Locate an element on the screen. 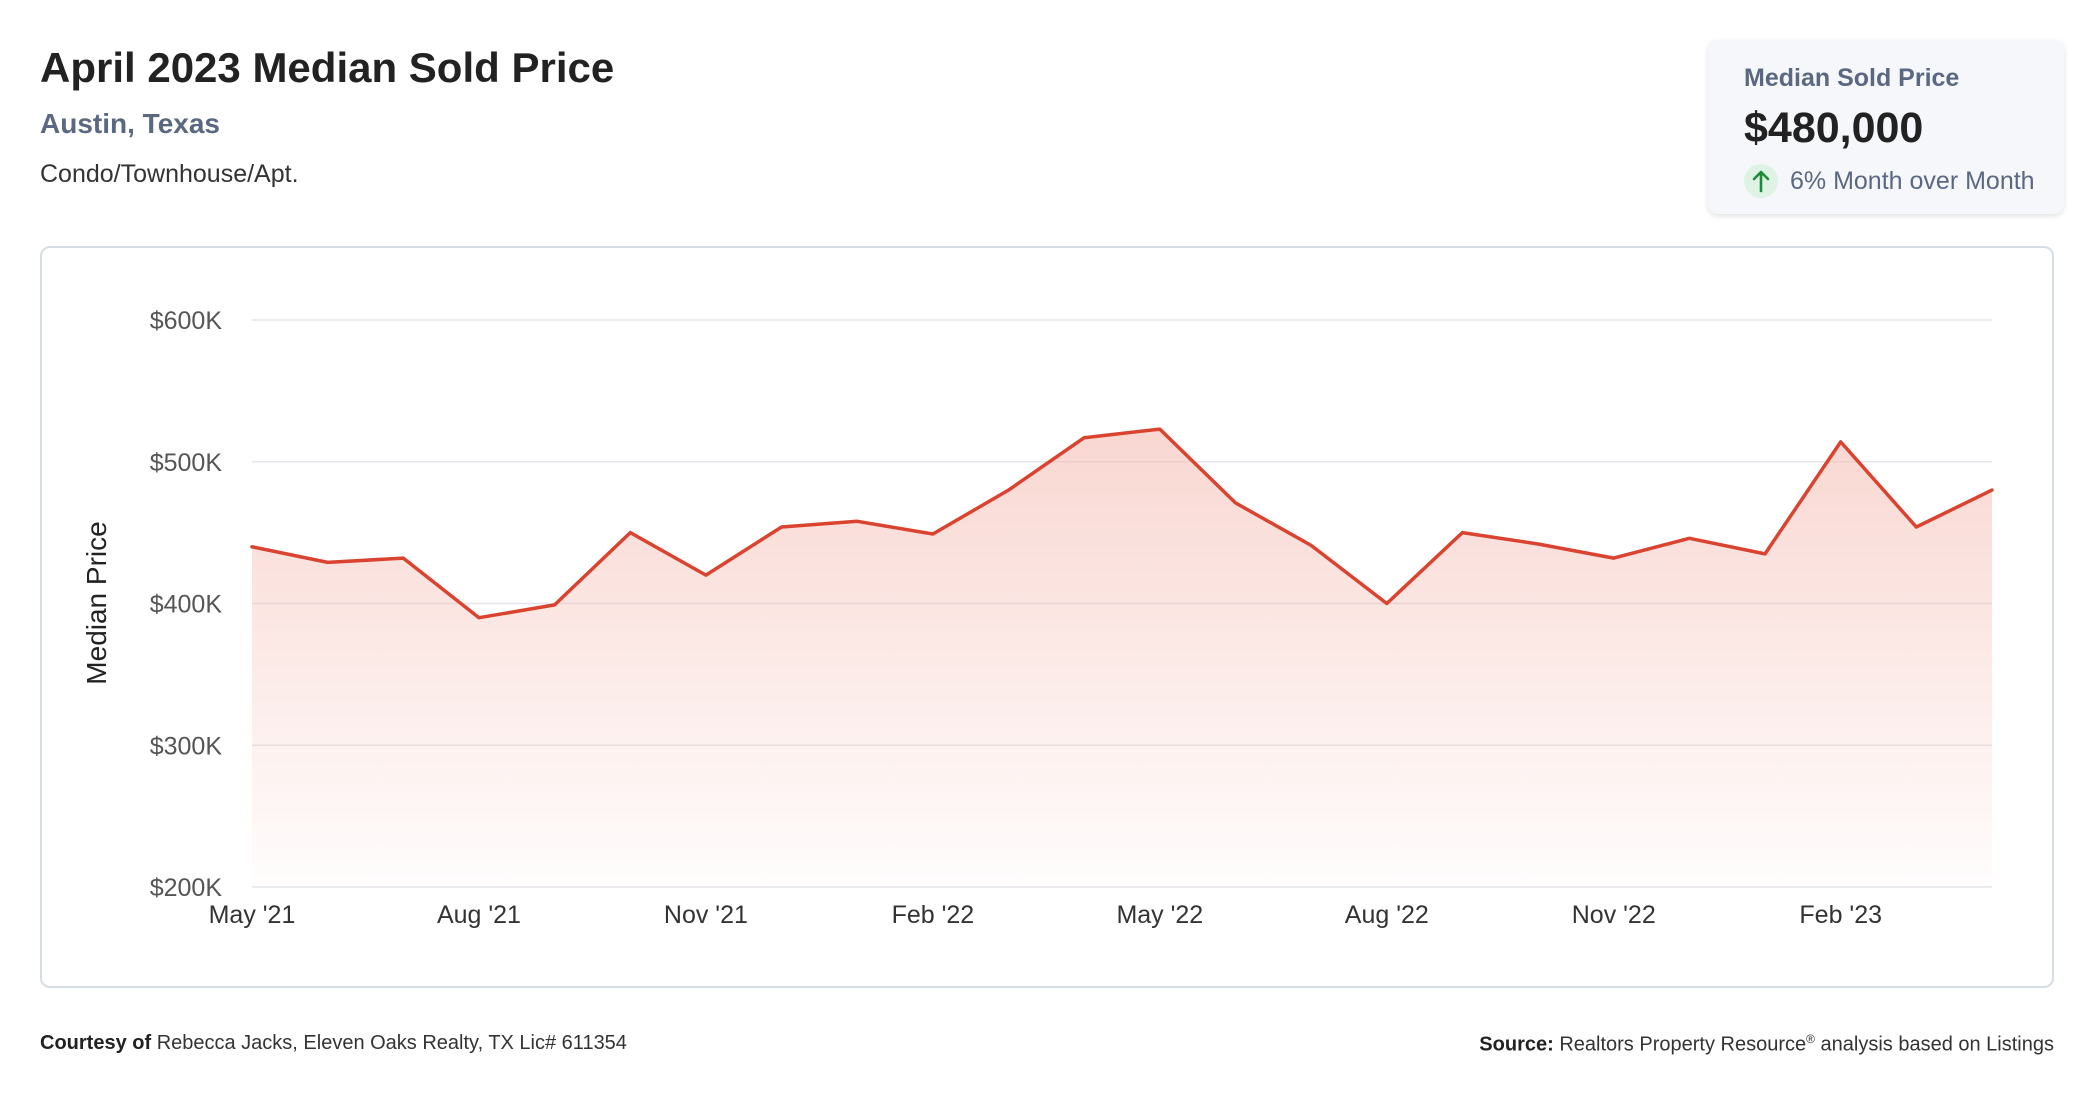  x-tick-label: Nov '21 is located at coordinates (706, 915).